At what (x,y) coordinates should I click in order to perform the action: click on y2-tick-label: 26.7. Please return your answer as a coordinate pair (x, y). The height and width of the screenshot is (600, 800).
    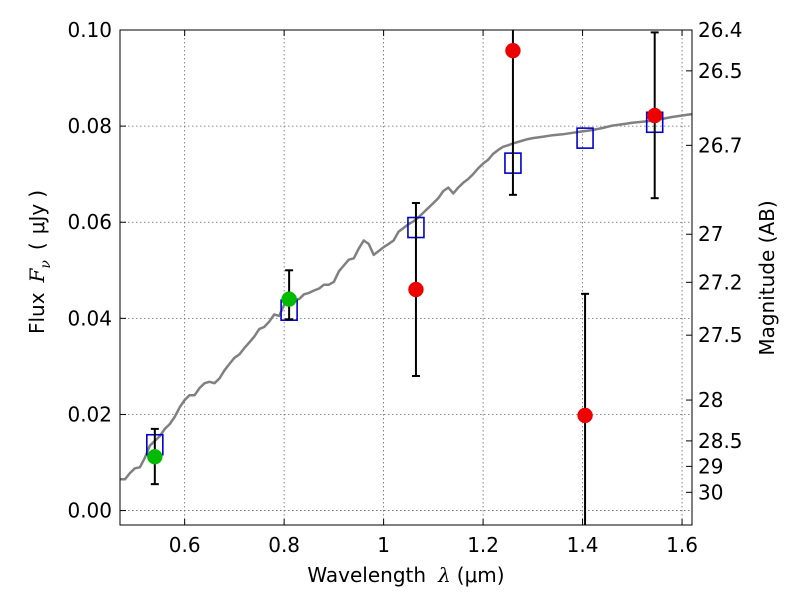
    Looking at the image, I should click on (720, 145).